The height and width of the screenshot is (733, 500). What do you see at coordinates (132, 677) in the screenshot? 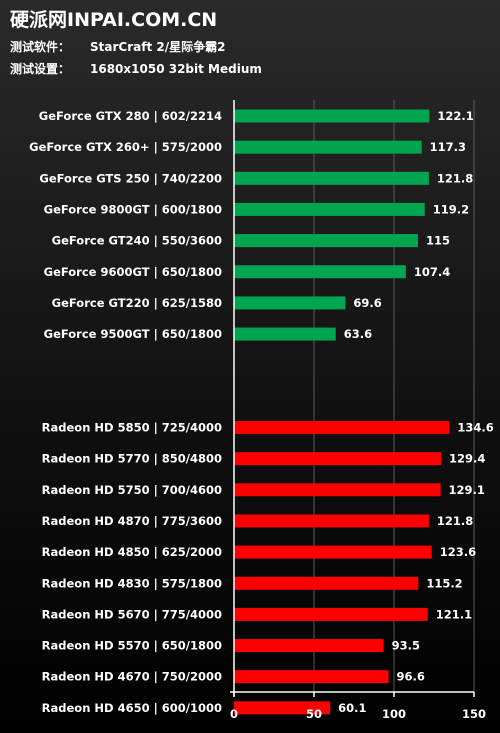
I see `category-label: Radeon HD 4670 | 750/2000` at bounding box center [132, 677].